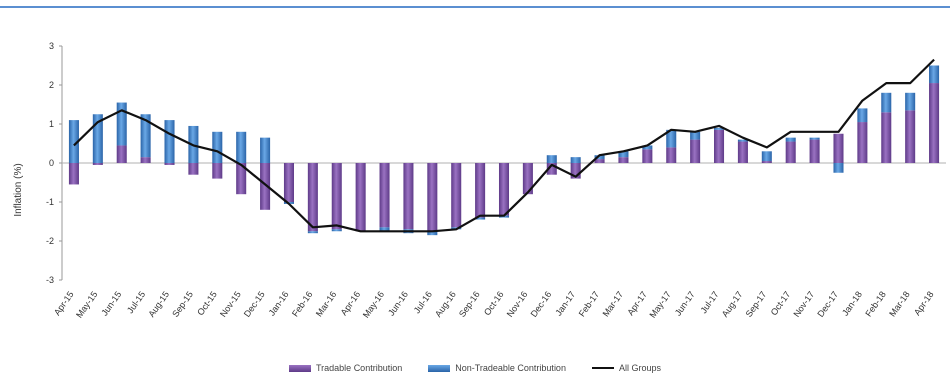 Image resolution: width=950 pixels, height=383 pixels. Describe the element at coordinates (230, 304) in the screenshot. I see `x-tick-label: Nov-15` at that location.